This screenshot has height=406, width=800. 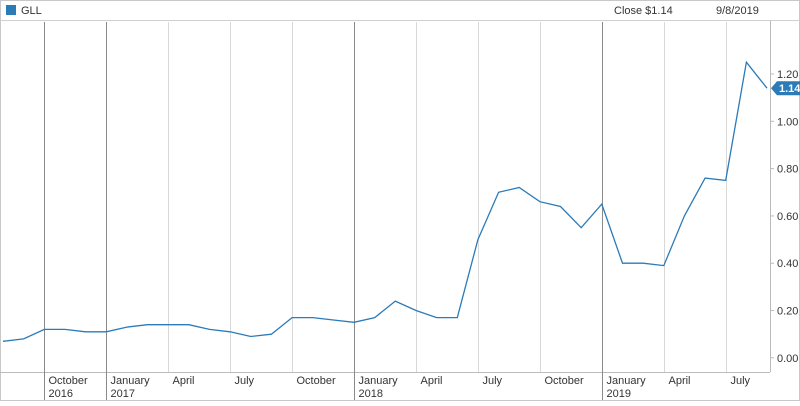 I want to click on x-tick-label: January 2018, so click(x=379, y=387).